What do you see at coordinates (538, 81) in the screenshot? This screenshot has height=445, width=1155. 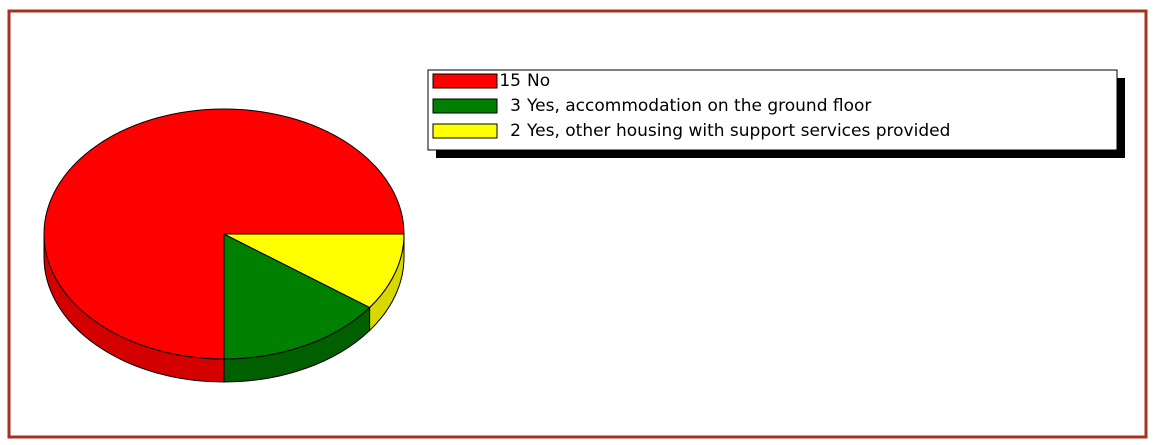 I see `legend-label: No` at bounding box center [538, 81].